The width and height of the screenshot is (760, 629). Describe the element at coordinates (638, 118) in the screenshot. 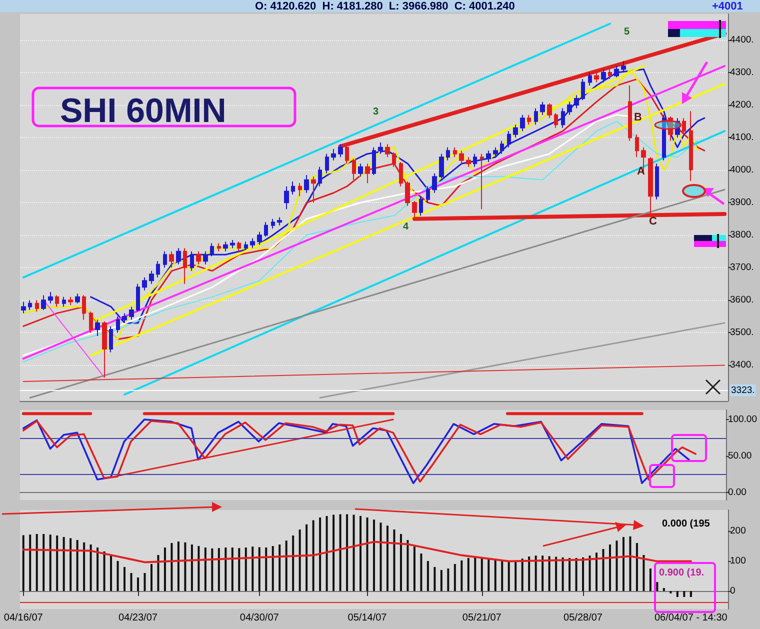

I see `annotation: B` at that location.